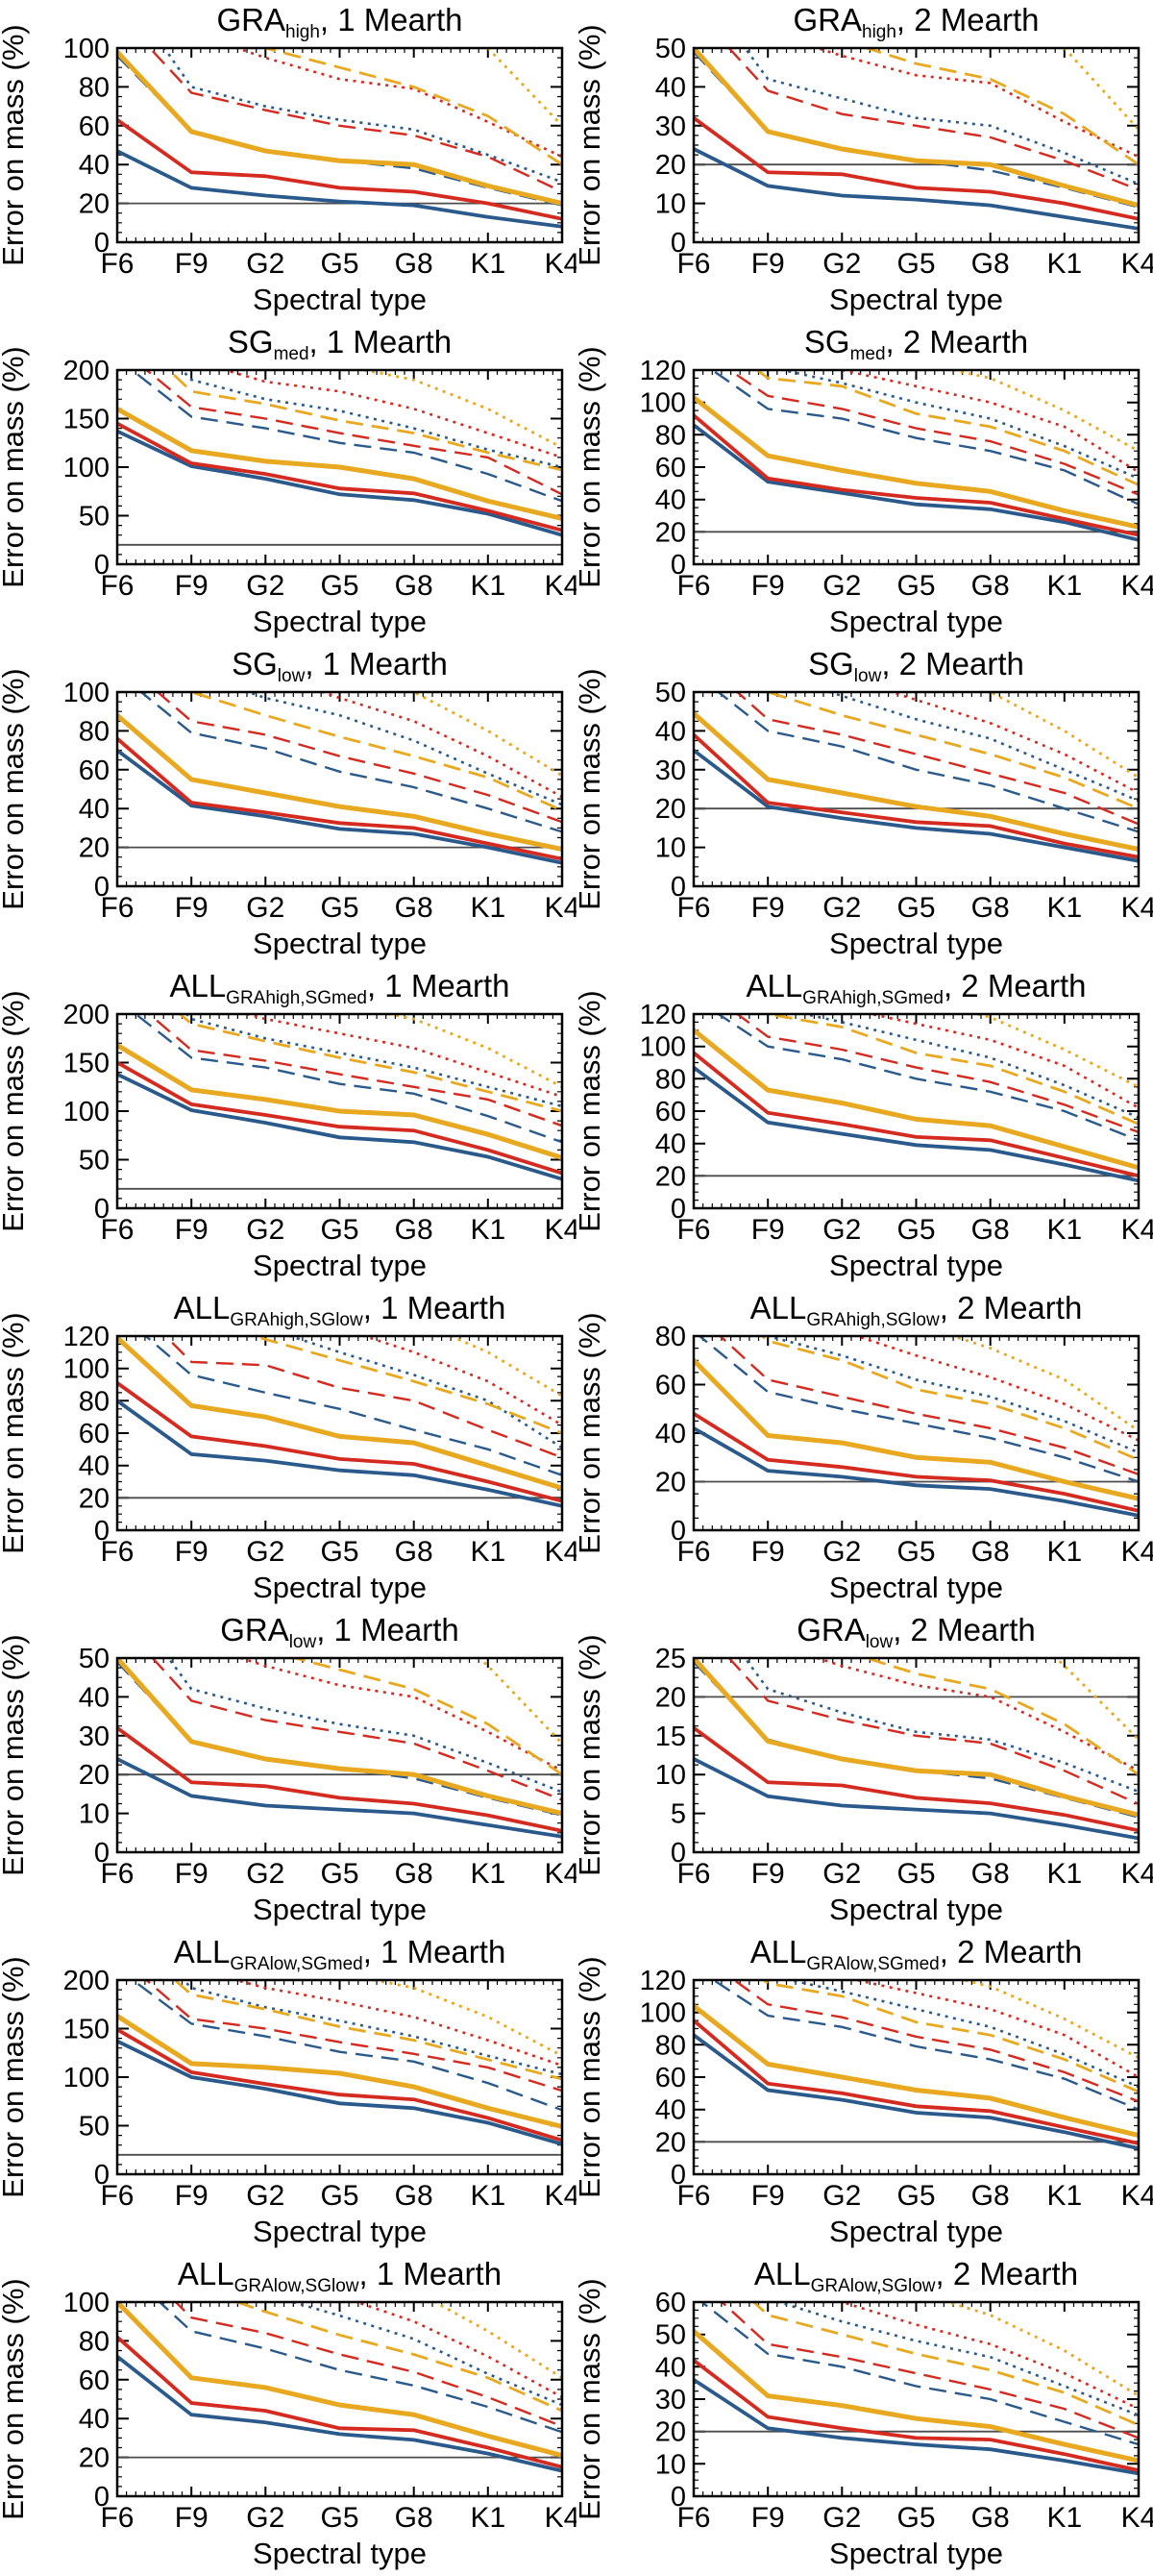  Describe the element at coordinates (86, 1981) in the screenshot. I see `y-tick-label: 200` at that location.